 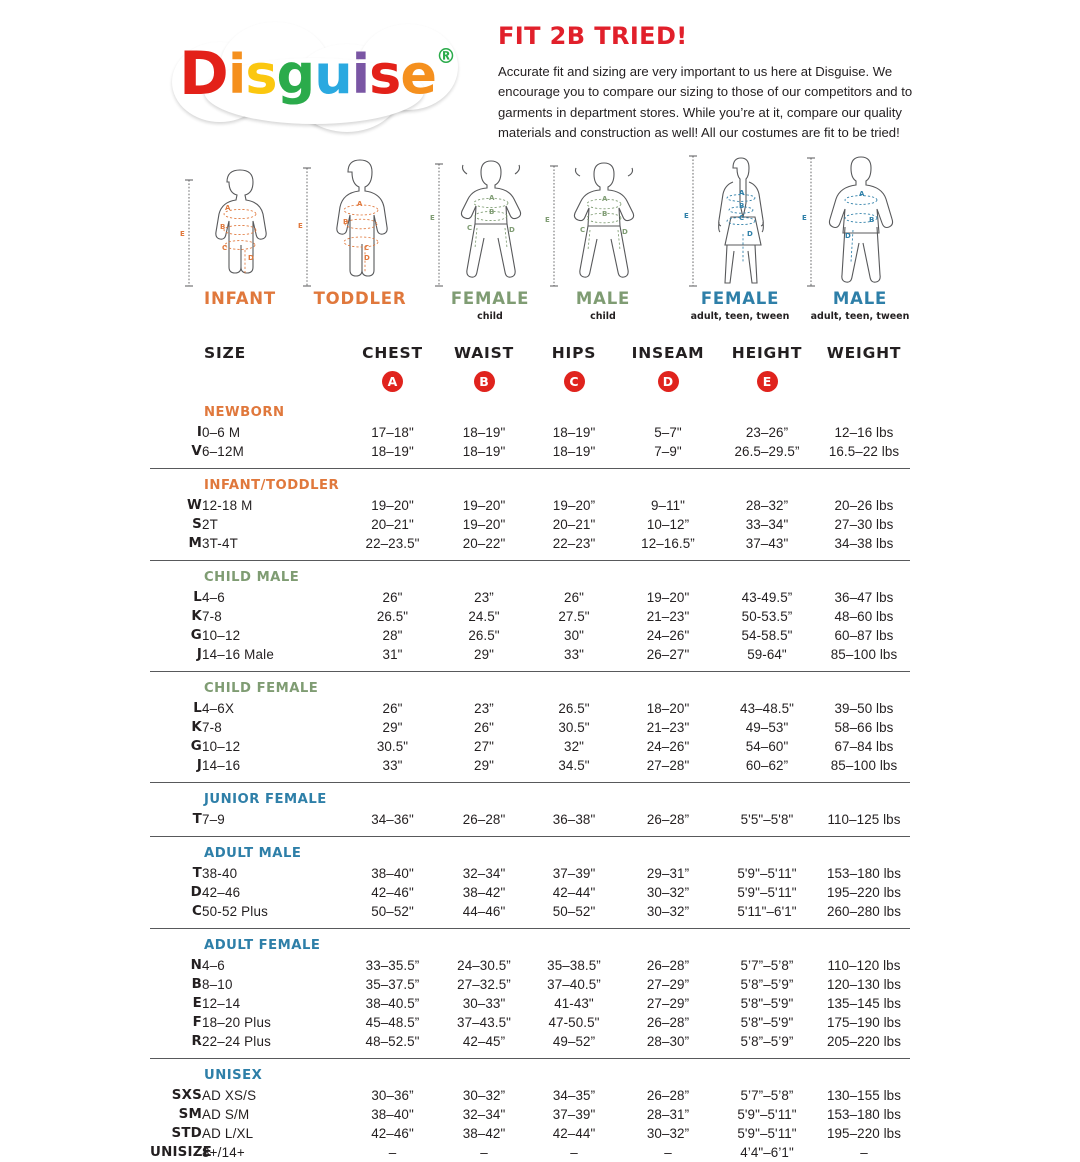 What do you see at coordinates (574, 1152) in the screenshot?
I see `row-hips: –` at bounding box center [574, 1152].